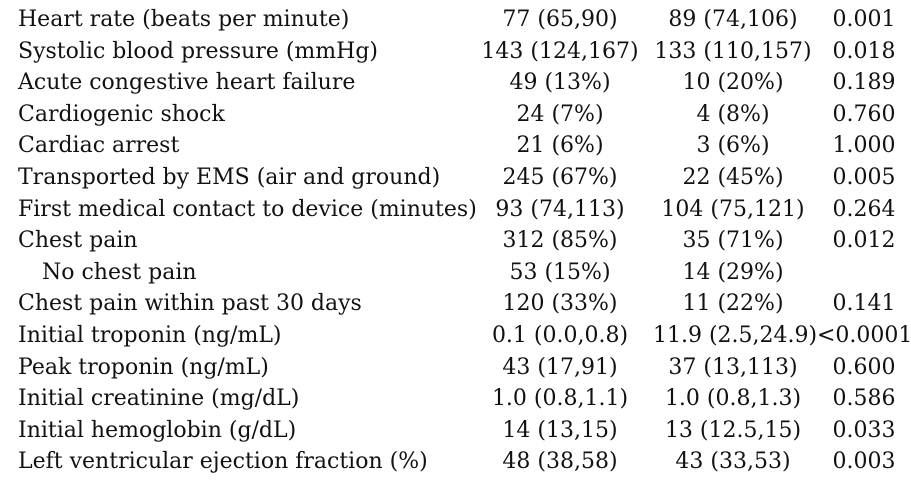  What do you see at coordinates (560, 367) in the screenshot?
I see `group1-value: 43 (17,91)` at bounding box center [560, 367].